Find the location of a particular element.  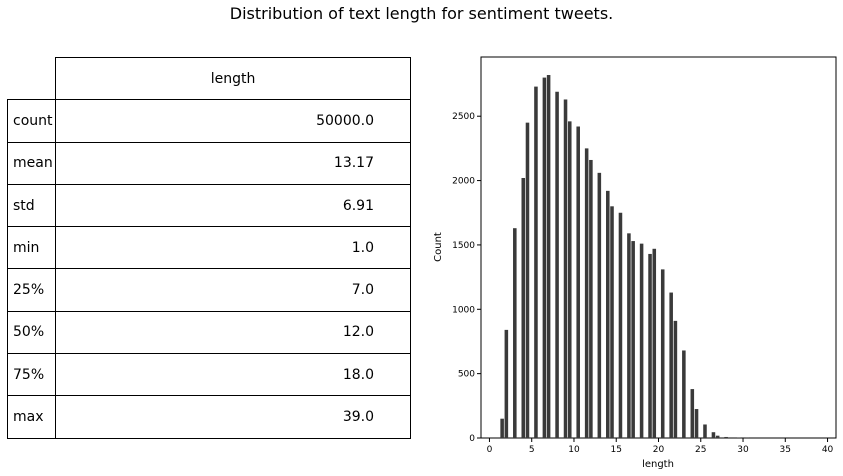

table-header-row: length is located at coordinates (209, 78).